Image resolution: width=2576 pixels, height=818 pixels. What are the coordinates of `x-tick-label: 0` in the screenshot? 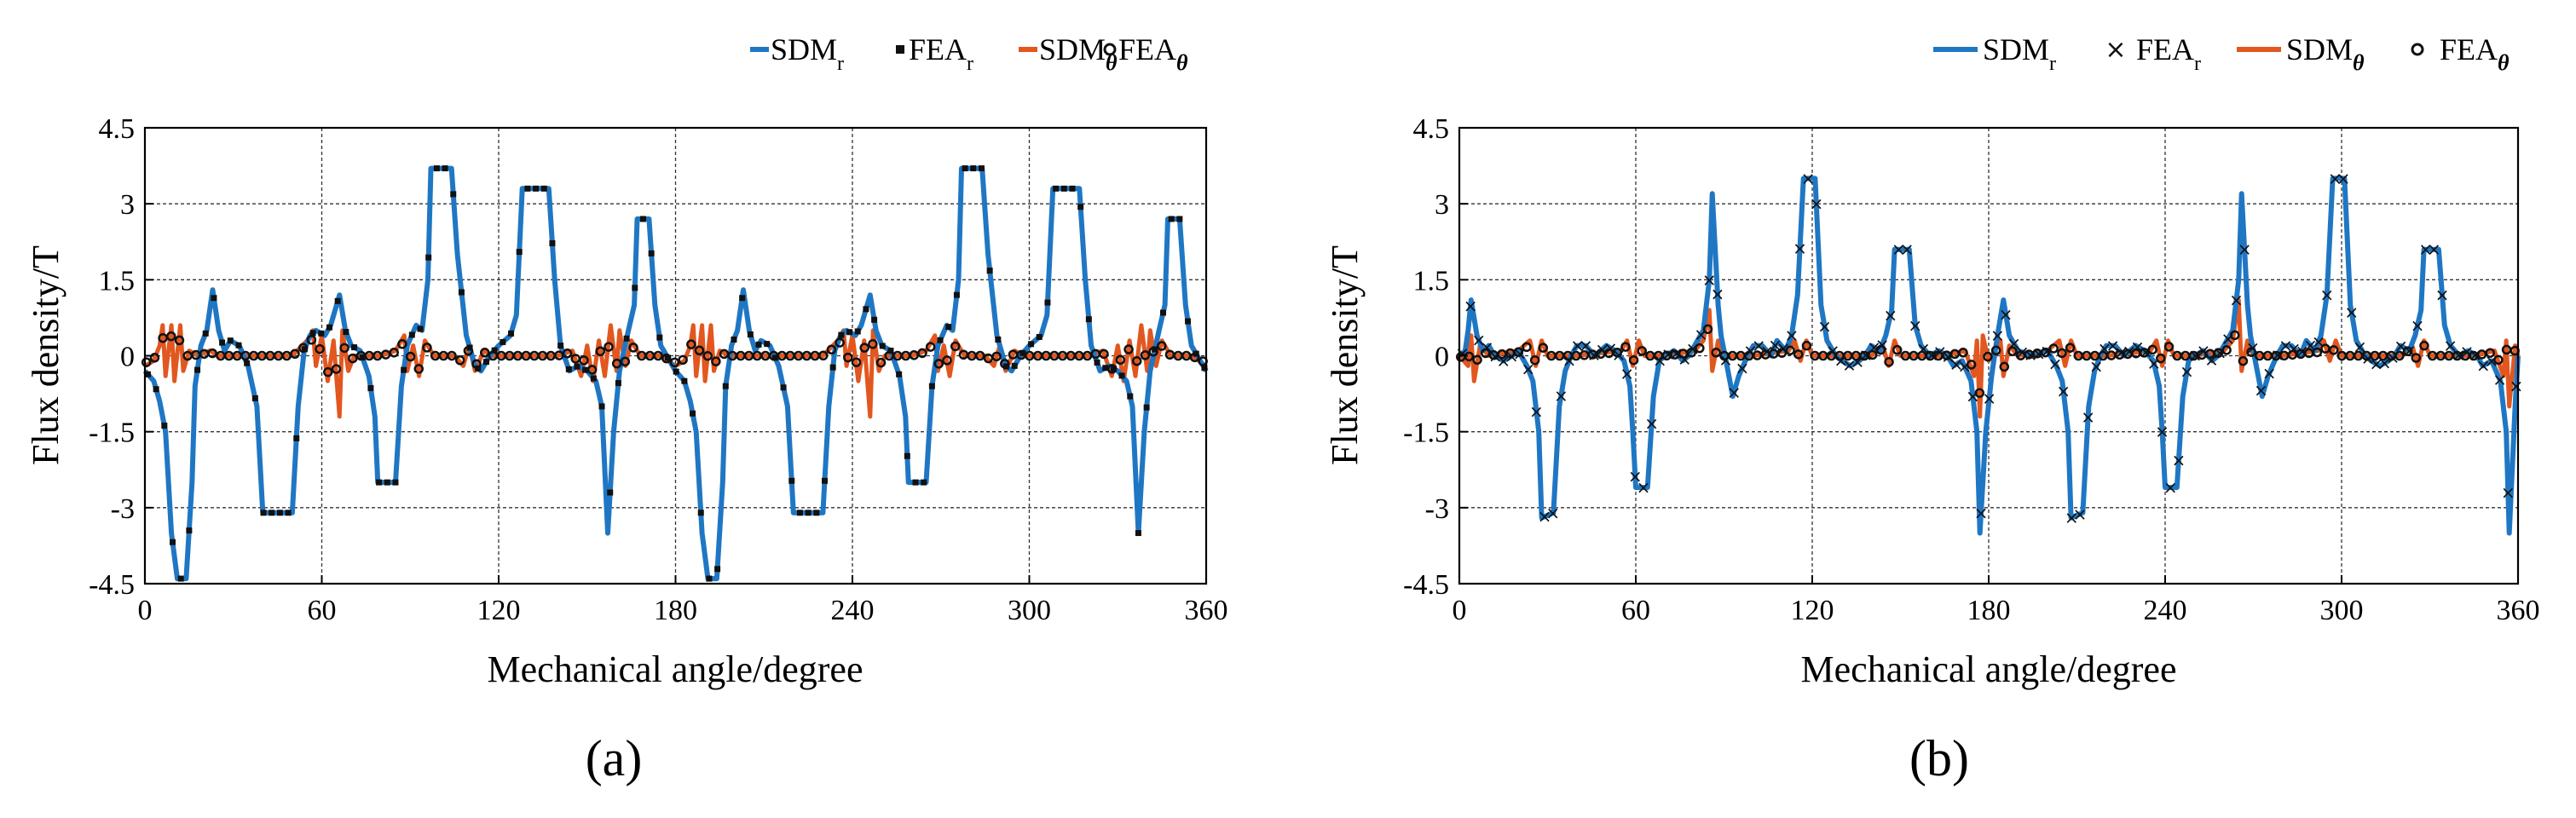 It's located at (145, 610).